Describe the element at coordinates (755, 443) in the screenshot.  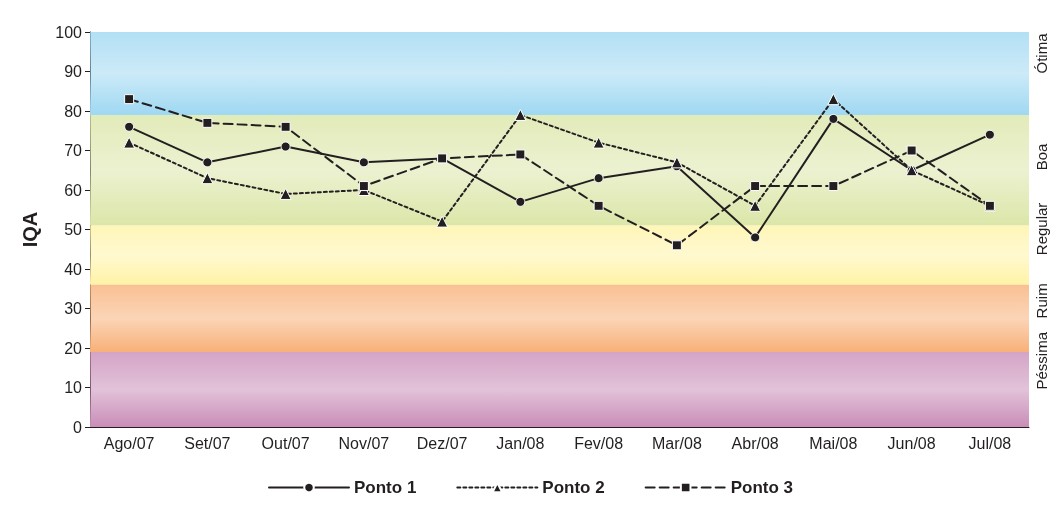
I see `x-tick-label: Abr/08` at that location.